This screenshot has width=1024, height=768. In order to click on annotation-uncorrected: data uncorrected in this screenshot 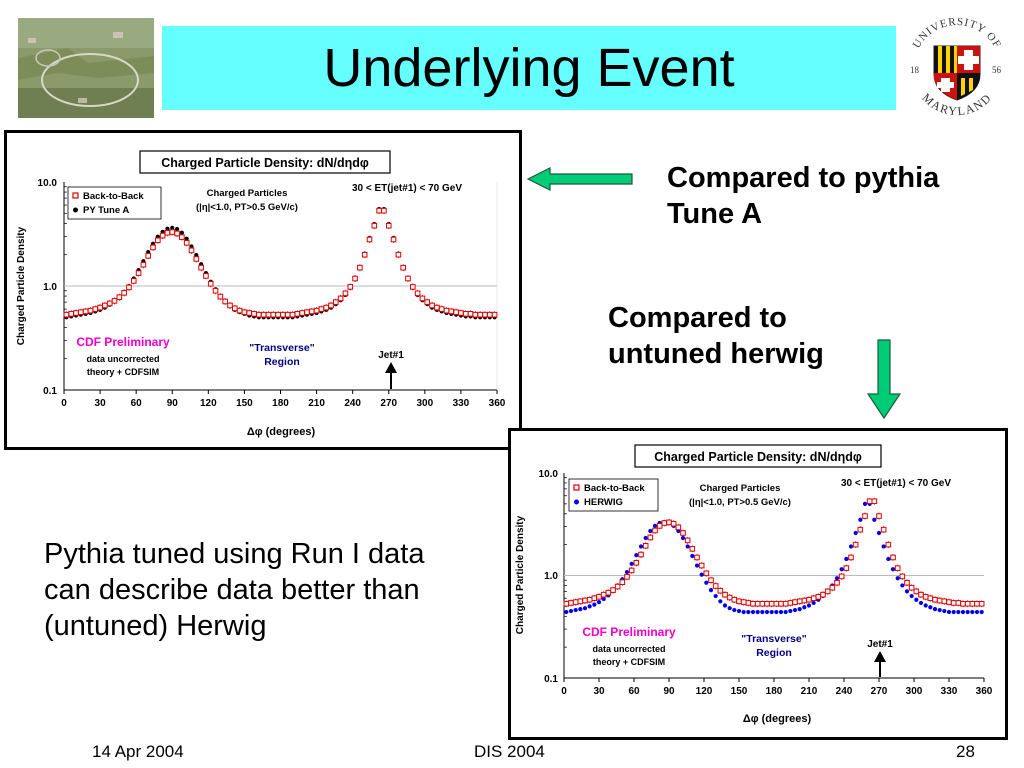, I will do `click(628, 649)`.